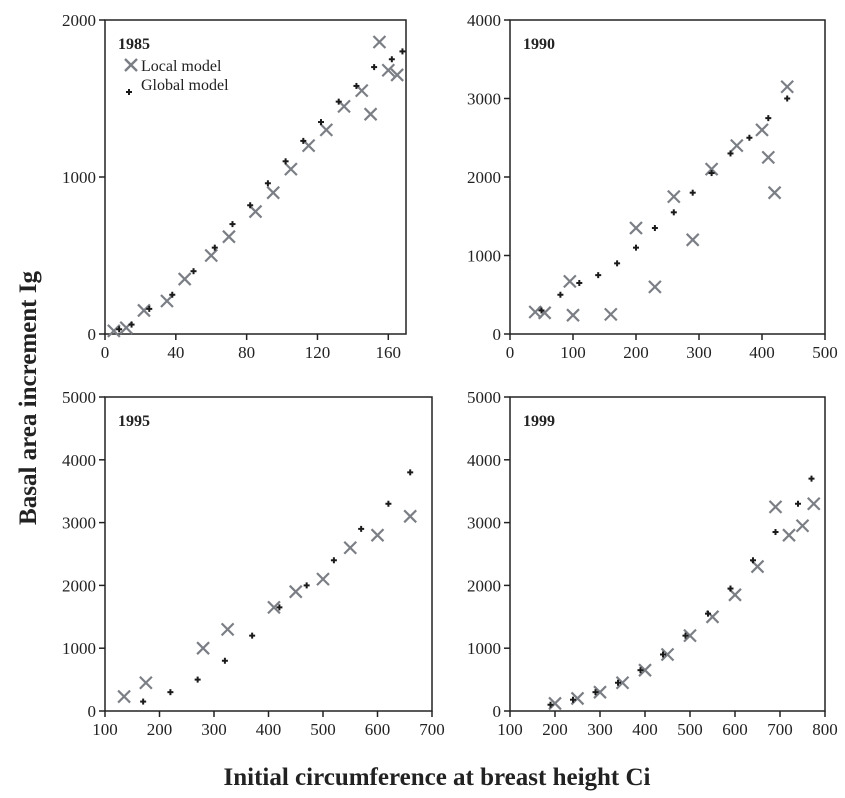  Describe the element at coordinates (79, 397) in the screenshot. I see `y-tick-label: 5000` at that location.